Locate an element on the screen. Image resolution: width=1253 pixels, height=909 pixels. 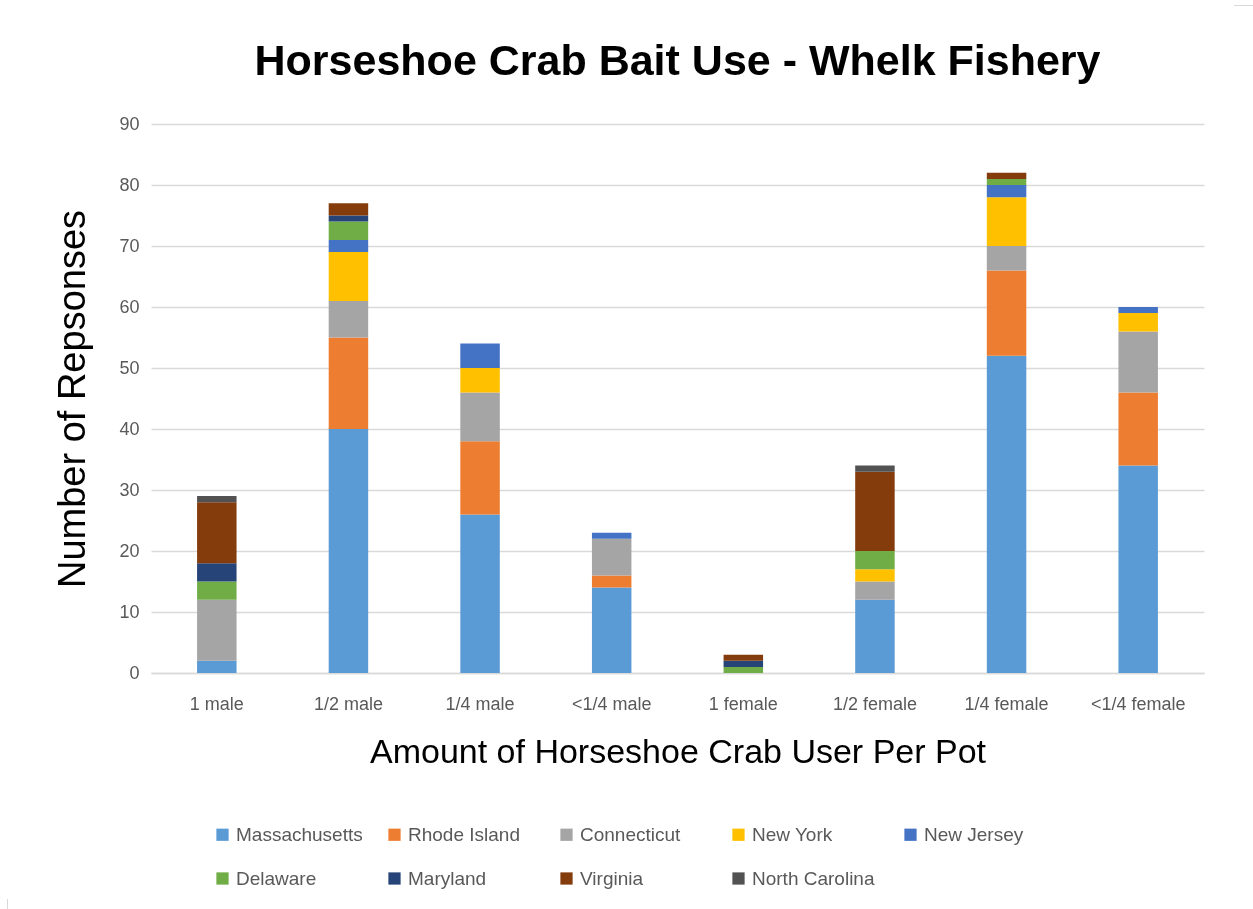
chart-title: Horseshoe Crab Bait Use - Whelk Fishery is located at coordinates (677, 60).